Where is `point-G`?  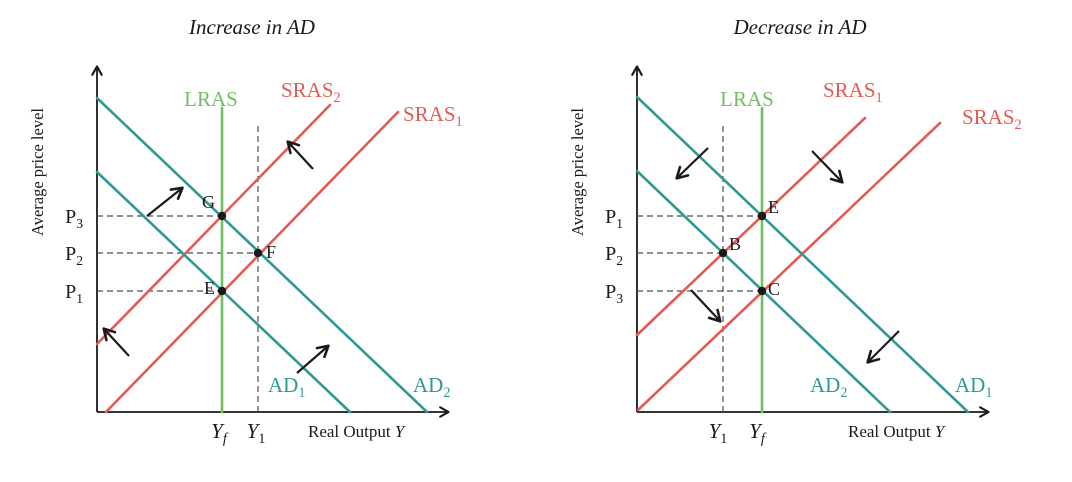 point-G is located at coordinates (222, 216).